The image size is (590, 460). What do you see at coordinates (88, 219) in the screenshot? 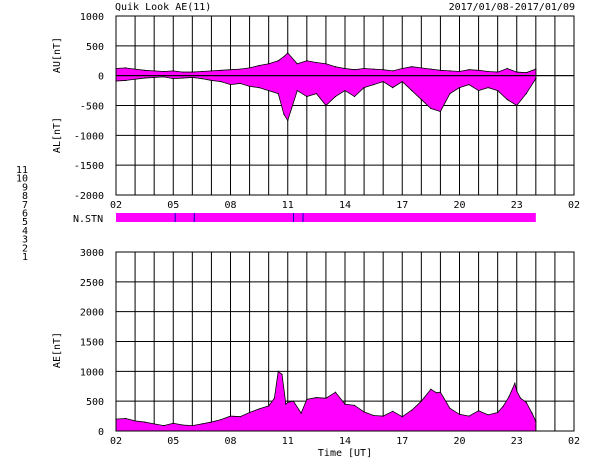
I see `station-count-label: N.STN` at bounding box center [88, 219].